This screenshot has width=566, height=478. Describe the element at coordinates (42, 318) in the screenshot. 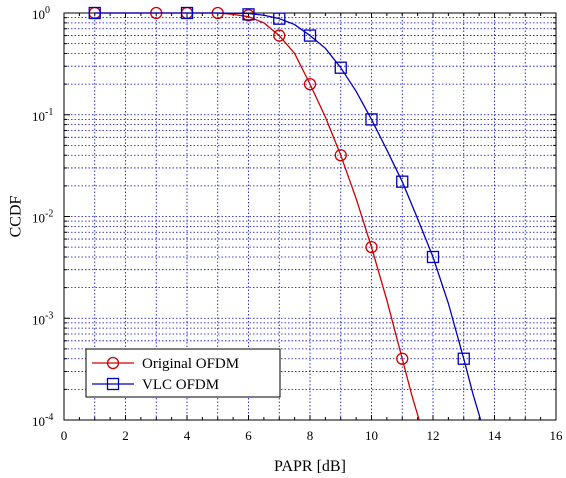

I see `y-tick-label: 10⁻³` at that location.